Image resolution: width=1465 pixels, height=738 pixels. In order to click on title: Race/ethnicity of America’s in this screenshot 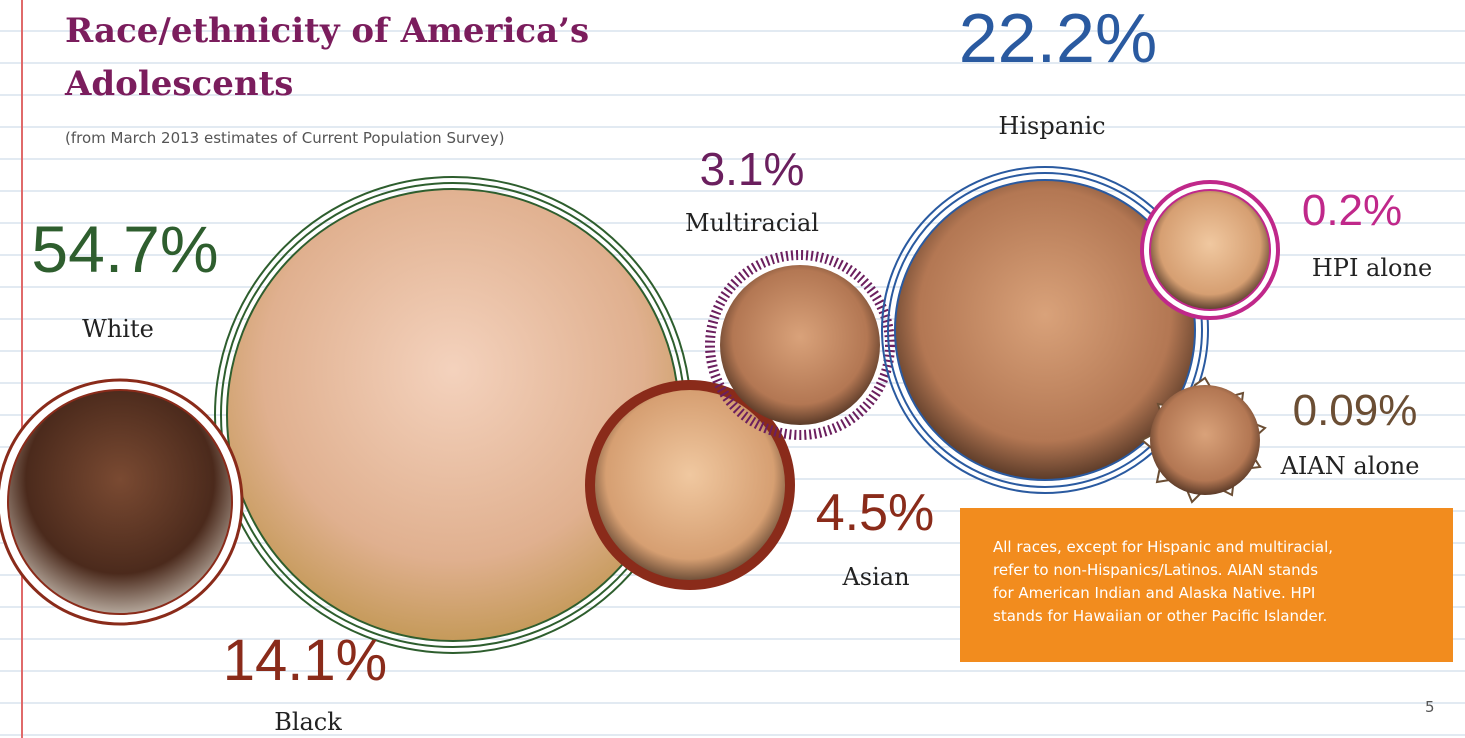, I will do `click(327, 31)`.